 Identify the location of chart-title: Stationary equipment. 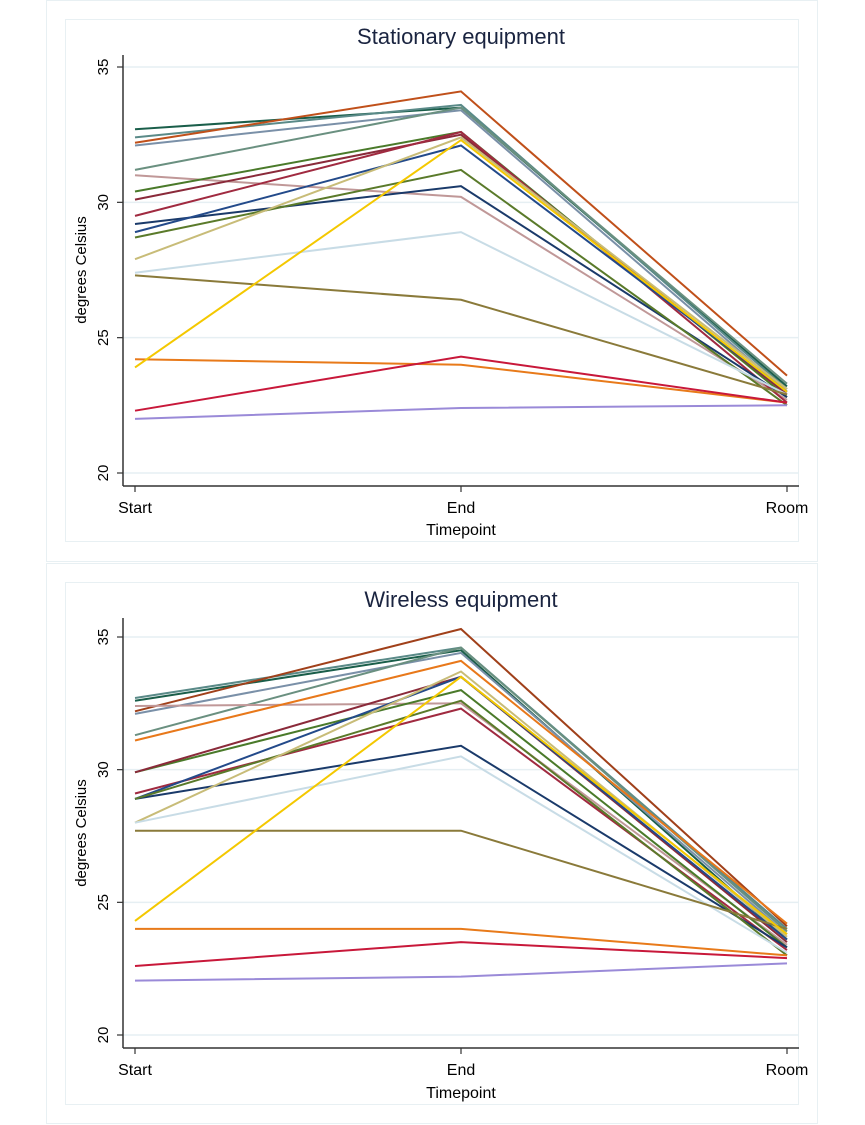
(461, 36).